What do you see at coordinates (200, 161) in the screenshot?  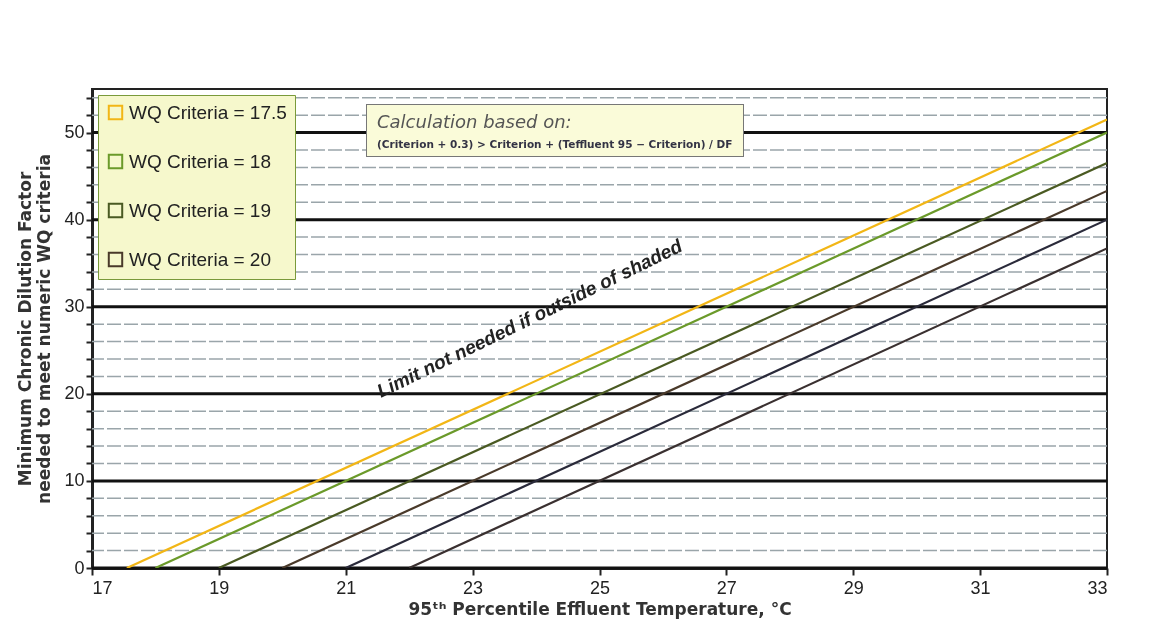 I see `legend-label: WQ Criteria = 18` at bounding box center [200, 161].